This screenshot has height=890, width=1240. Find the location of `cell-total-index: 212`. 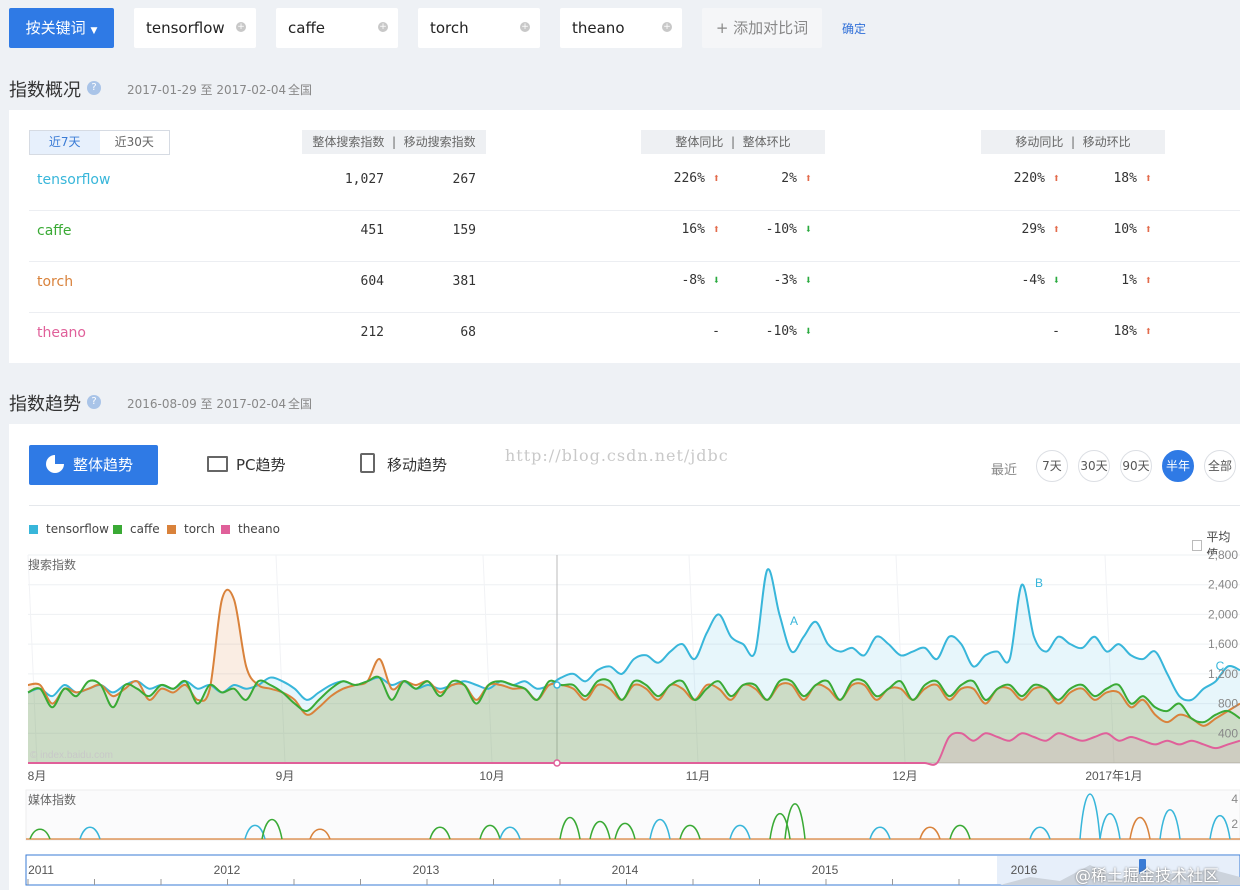

cell-total-index: 212 is located at coordinates (372, 332).